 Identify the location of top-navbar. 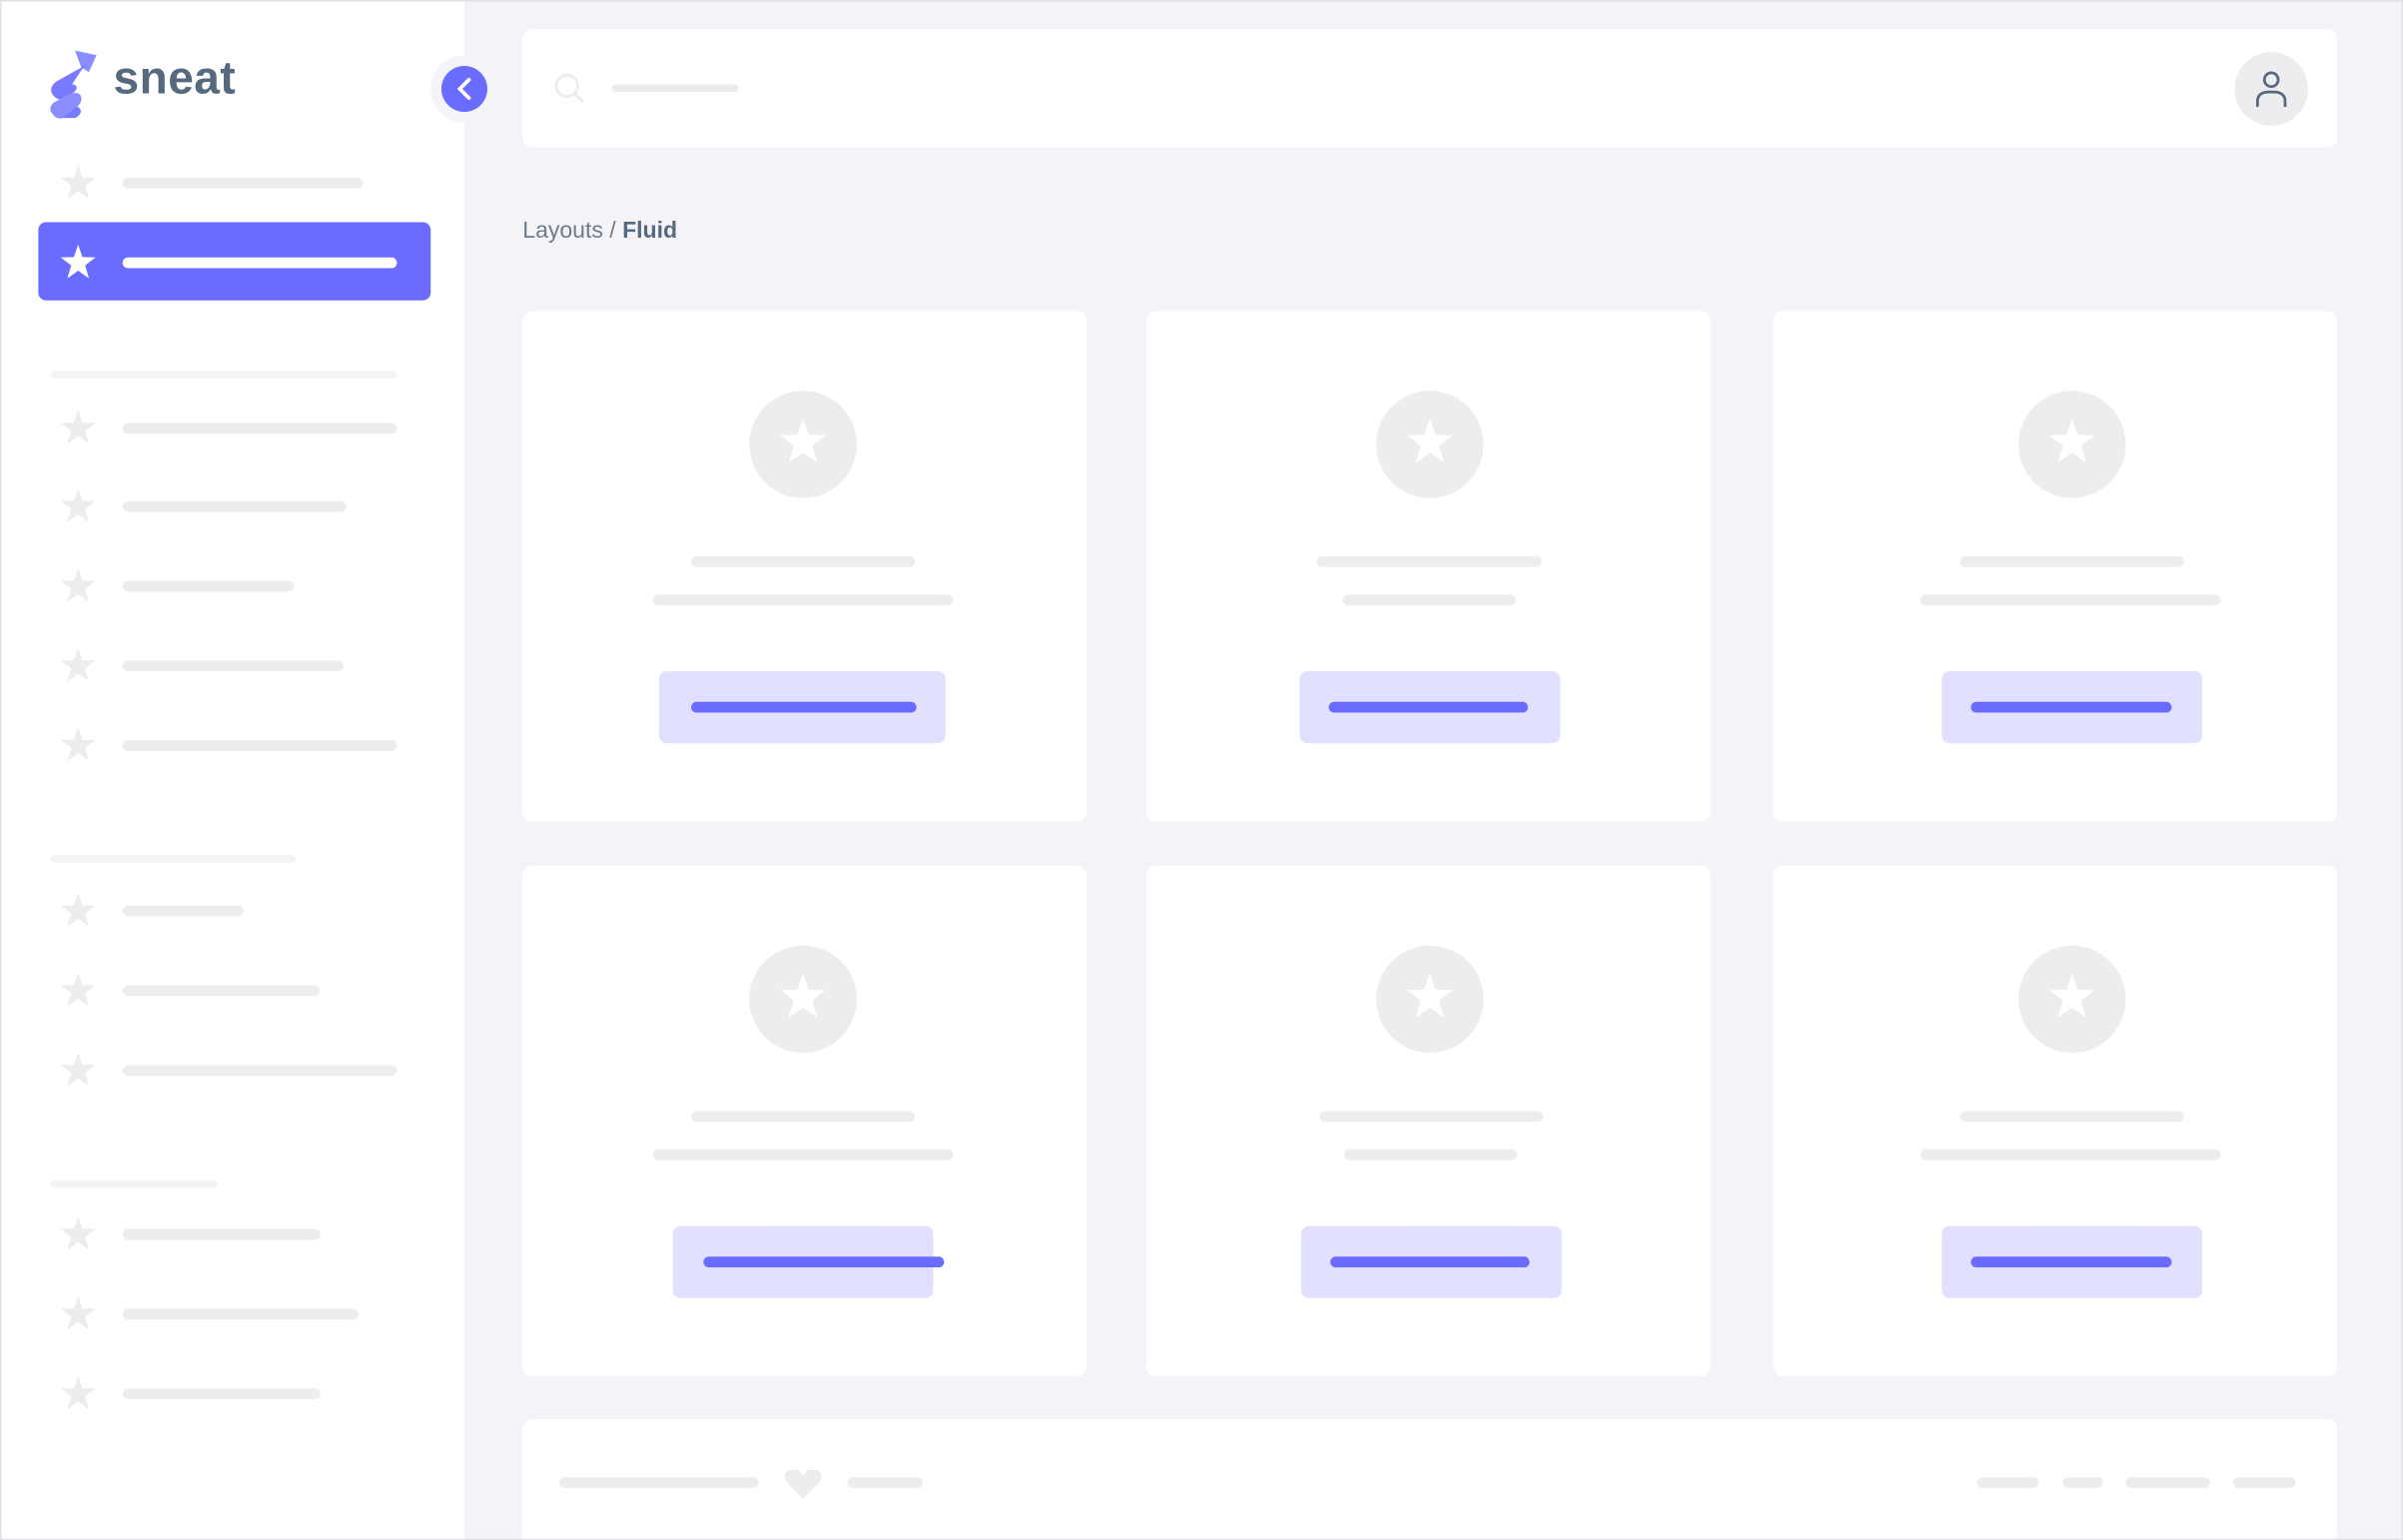
(1430, 88).